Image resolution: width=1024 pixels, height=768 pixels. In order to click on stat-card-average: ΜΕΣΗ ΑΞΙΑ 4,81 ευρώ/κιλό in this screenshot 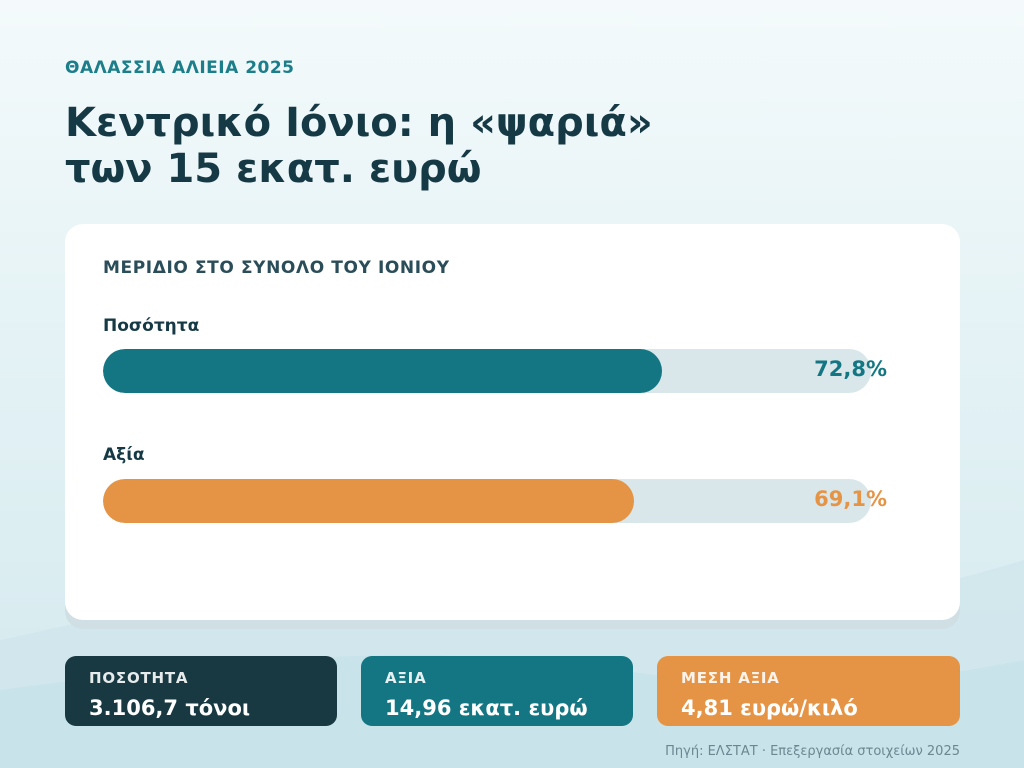, I will do `click(808, 691)`.